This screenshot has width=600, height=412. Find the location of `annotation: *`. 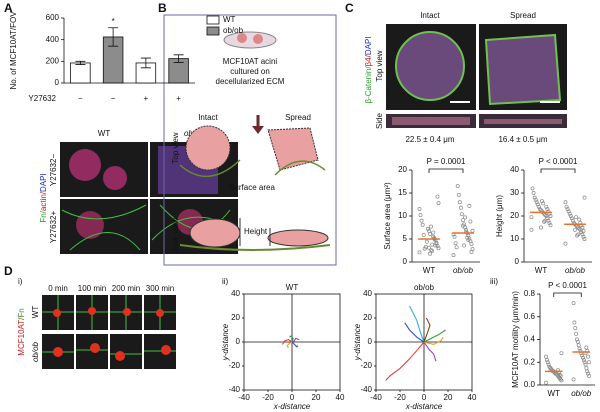

annotation: * is located at coordinates (113, 21).